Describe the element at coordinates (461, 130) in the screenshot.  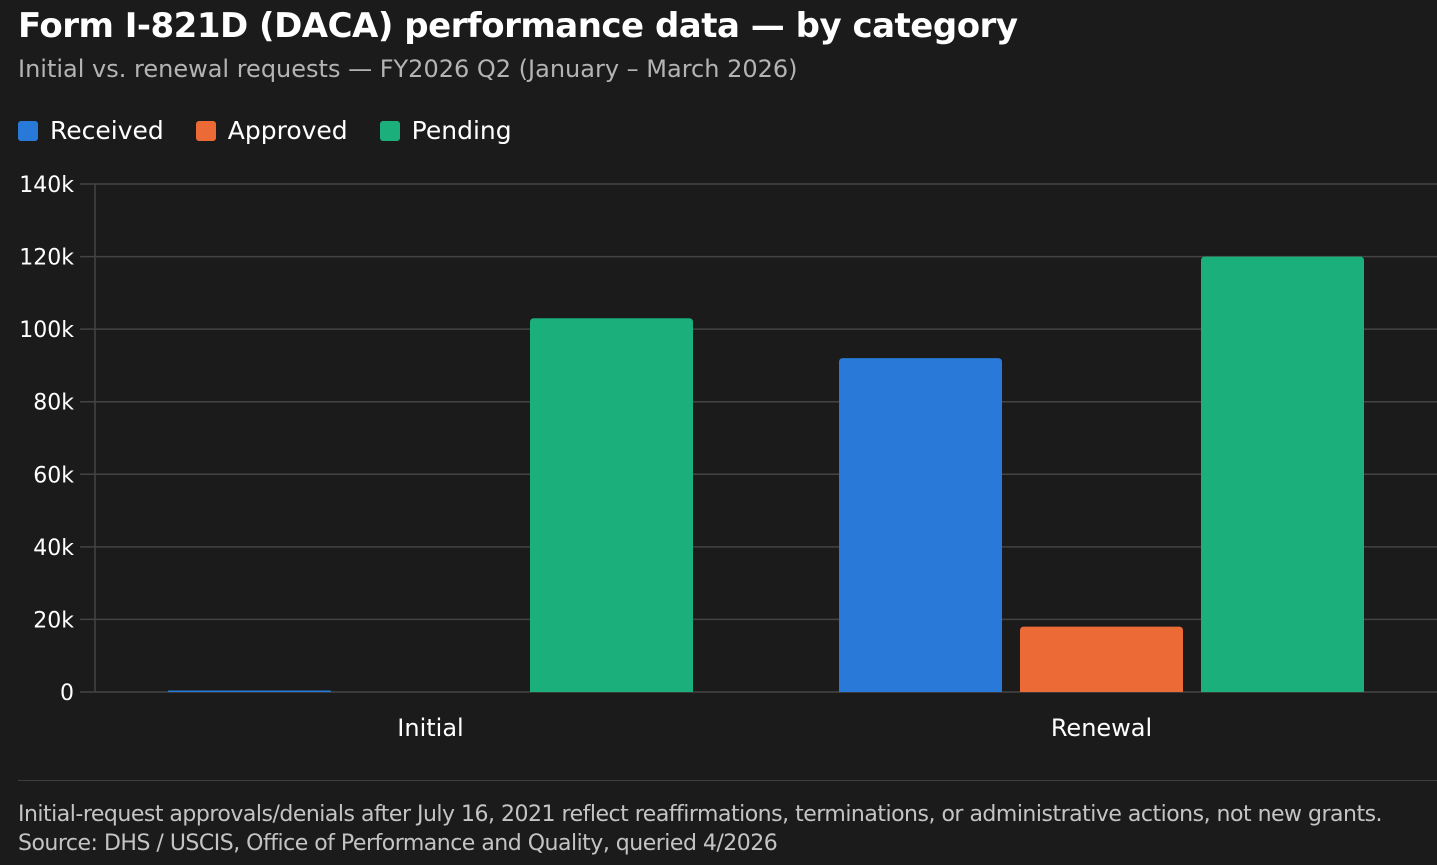
I see `legend-label-pending: Pending` at that location.